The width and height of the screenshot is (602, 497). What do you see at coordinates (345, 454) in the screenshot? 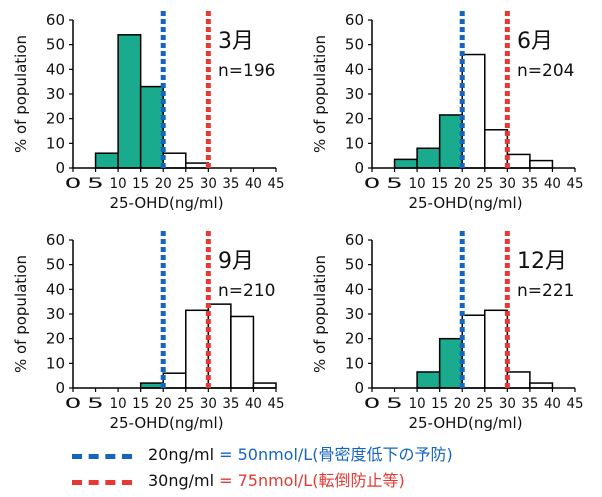
I see `legend-detail-20: 50nmol/L(骨密度低下の予防)` at bounding box center [345, 454].